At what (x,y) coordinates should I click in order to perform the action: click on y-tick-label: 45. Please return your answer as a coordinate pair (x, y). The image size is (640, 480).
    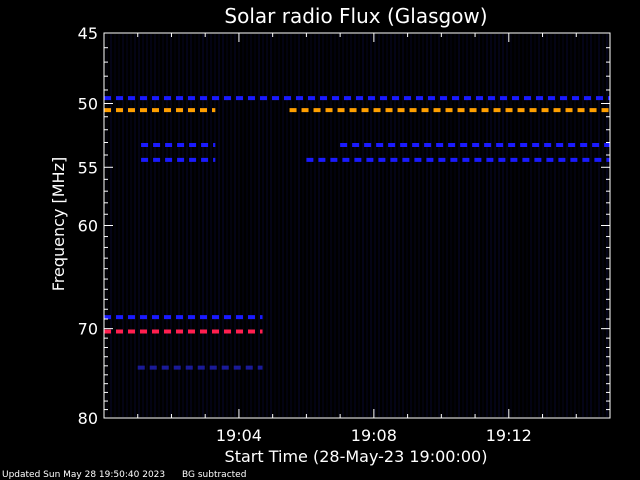
    Looking at the image, I should click on (88, 33).